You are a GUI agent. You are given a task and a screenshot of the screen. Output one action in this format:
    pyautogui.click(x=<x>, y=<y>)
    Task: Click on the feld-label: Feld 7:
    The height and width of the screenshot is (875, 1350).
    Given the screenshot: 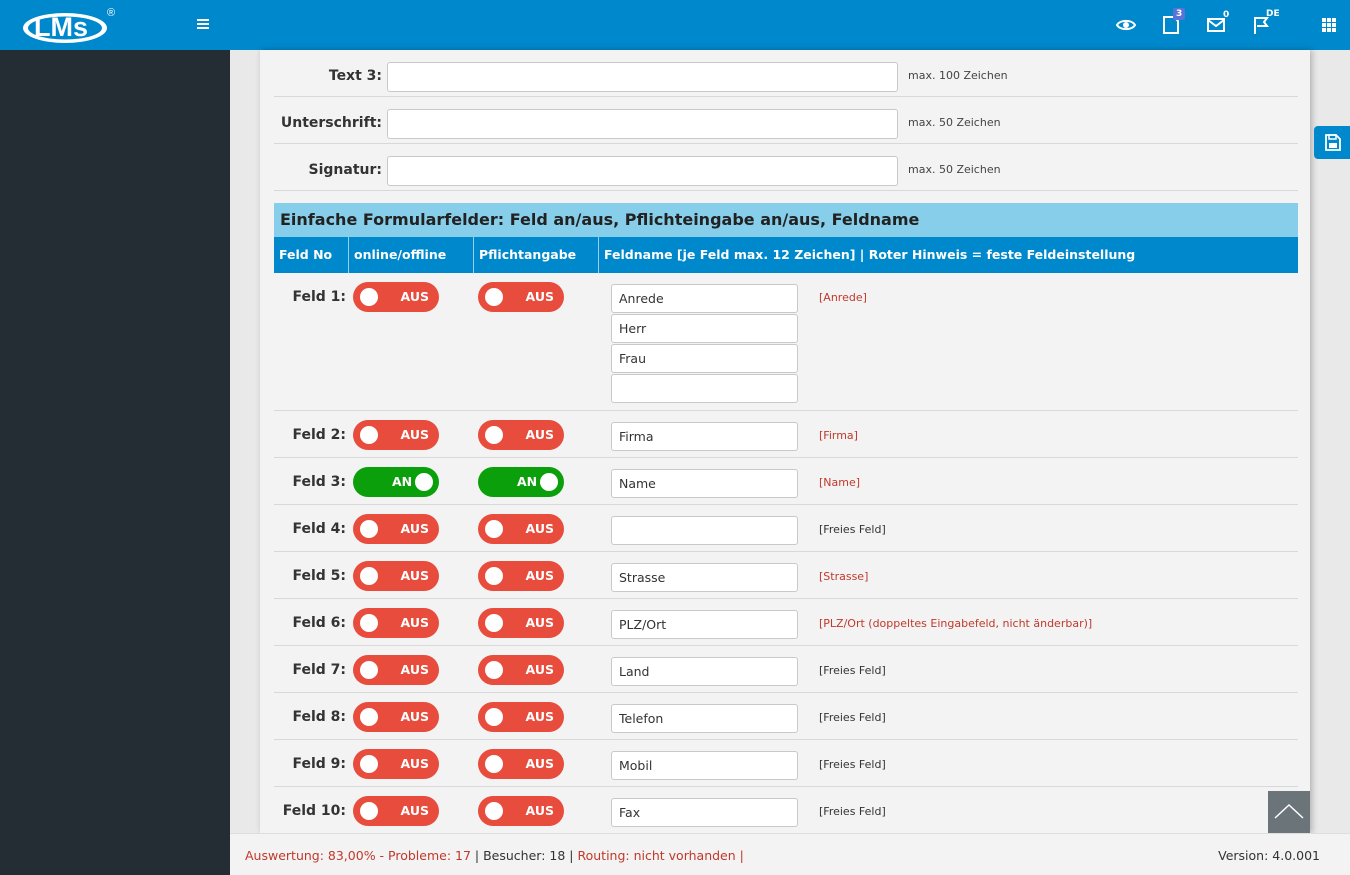 What is the action you would take?
    pyautogui.click(x=319, y=670)
    